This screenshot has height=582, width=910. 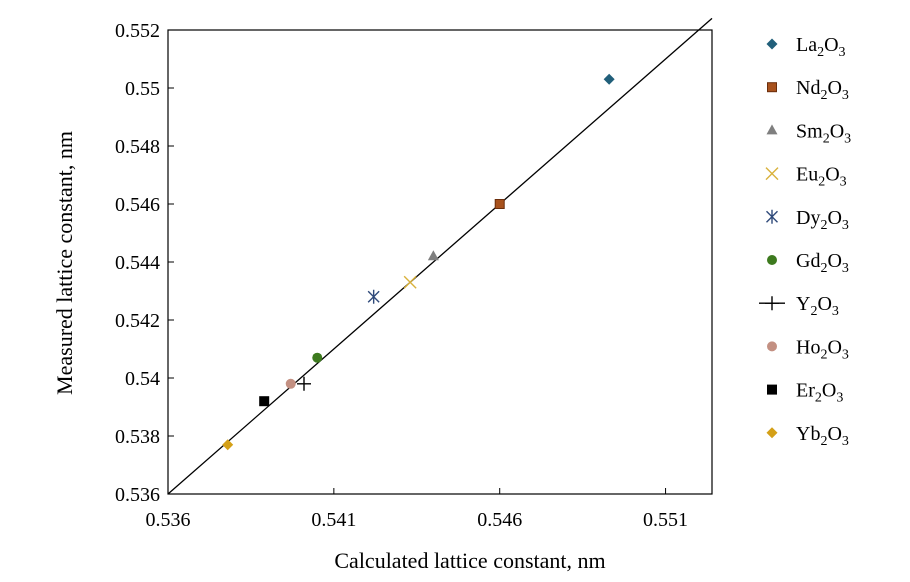 What do you see at coordinates (772, 87) in the screenshot?
I see `legend-marker-nd2o3` at bounding box center [772, 87].